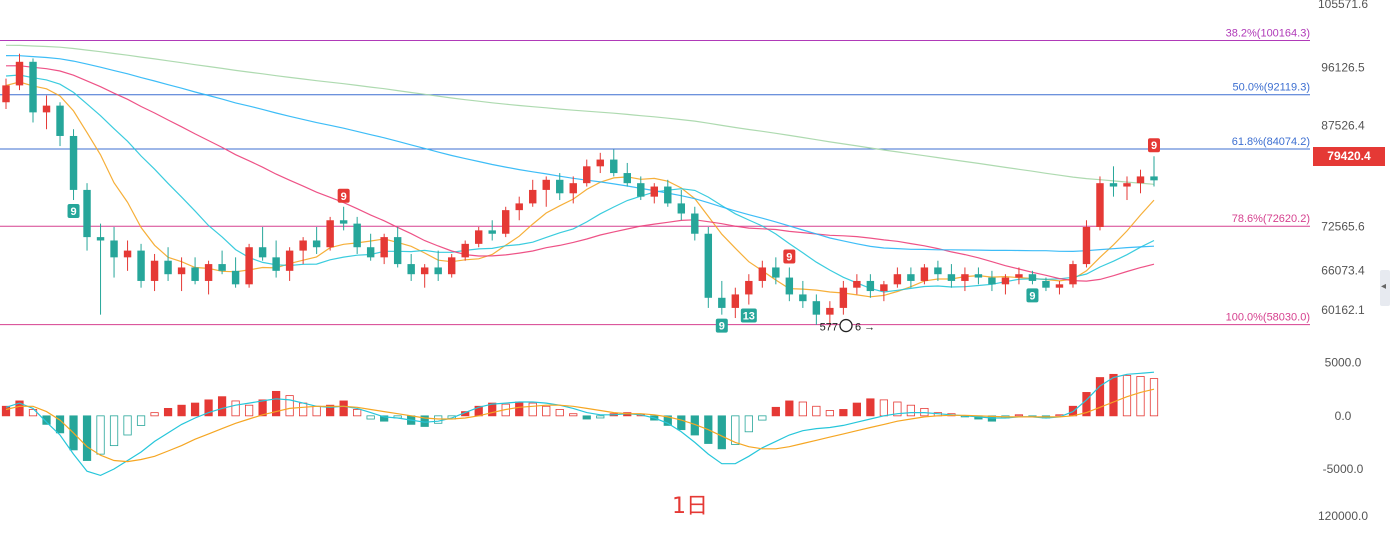  I want to click on fib-level-label: 38.2%(100164.3), so click(1268, 33).